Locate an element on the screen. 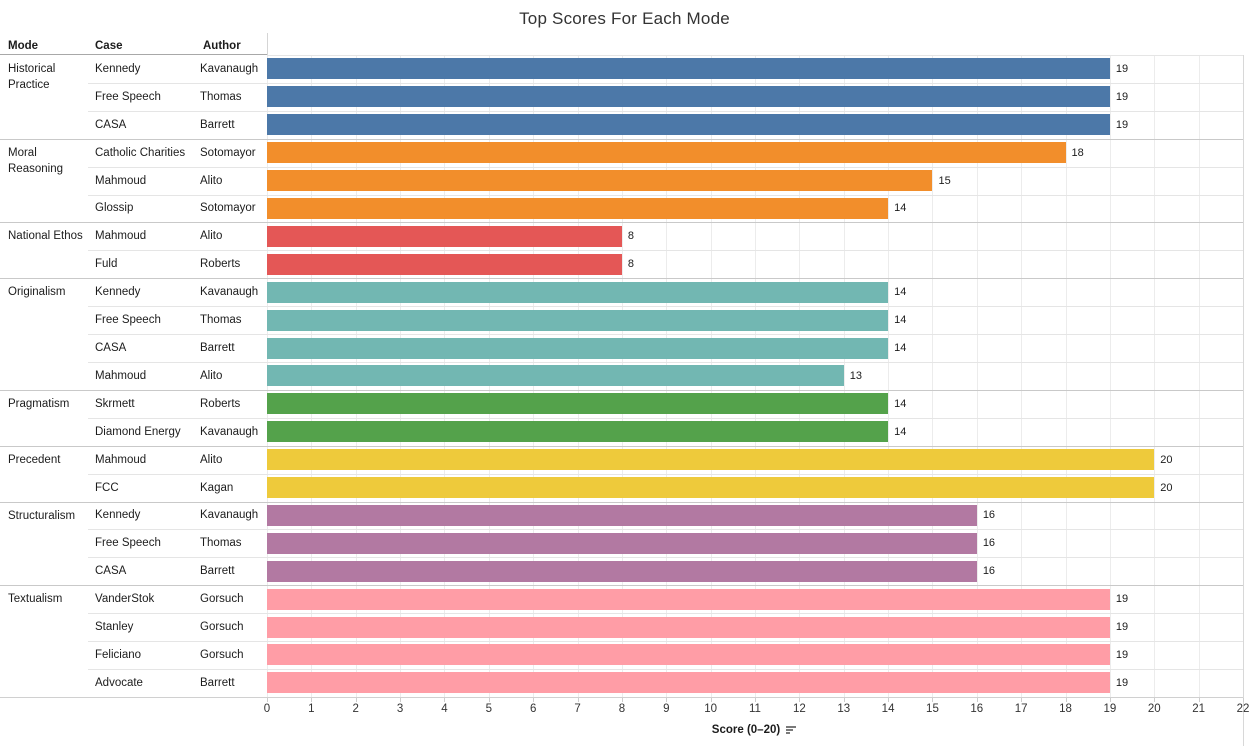 This screenshot has height=752, width=1249. table-row: Free Speech Thomas 16 is located at coordinates (621, 543).